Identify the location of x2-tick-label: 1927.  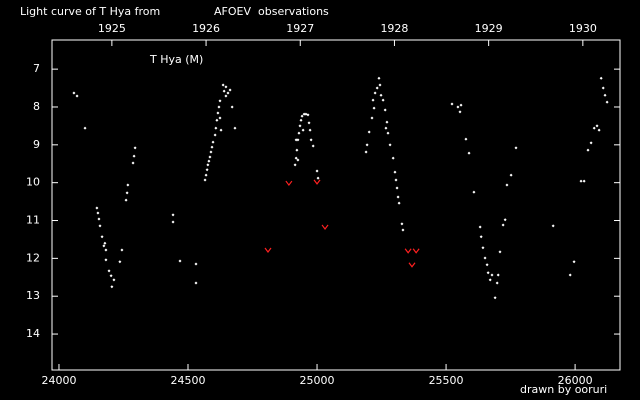
(300, 28).